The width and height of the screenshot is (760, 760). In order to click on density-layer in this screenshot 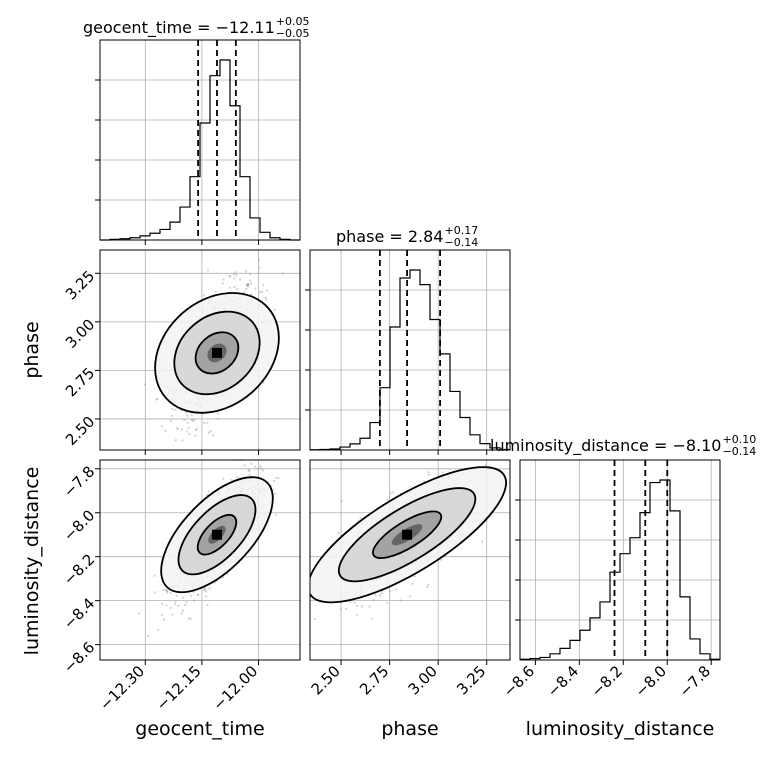, I will do `click(213, 366)`.